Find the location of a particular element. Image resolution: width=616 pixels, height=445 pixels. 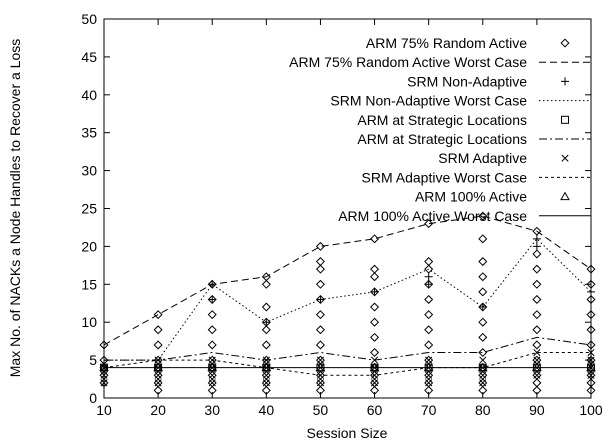

y-tick-label-5: 5 is located at coordinates (93, 360).